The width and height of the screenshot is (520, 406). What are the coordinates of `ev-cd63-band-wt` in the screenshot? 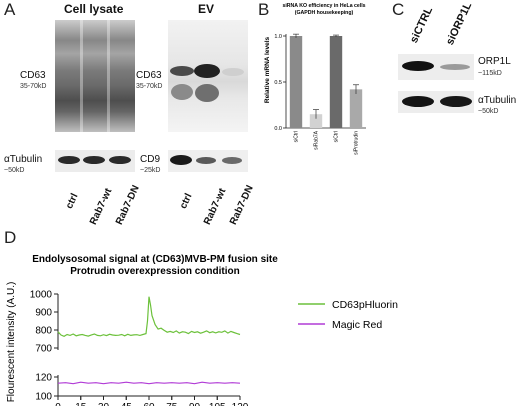 It's located at (207, 71).